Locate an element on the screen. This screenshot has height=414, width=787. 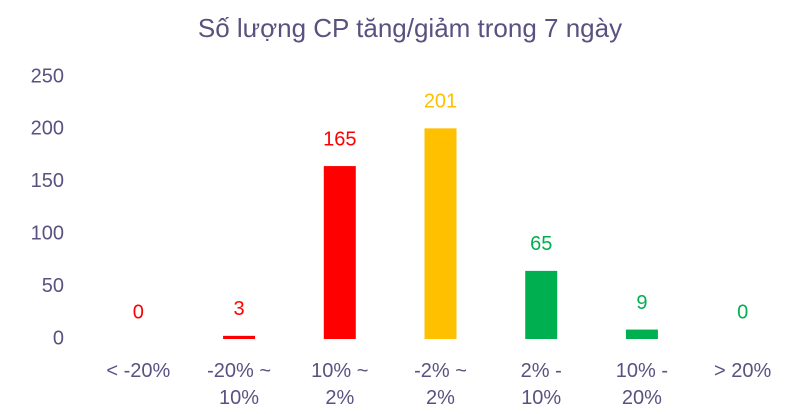
y-tick-label: 0 is located at coordinates (58, 338).